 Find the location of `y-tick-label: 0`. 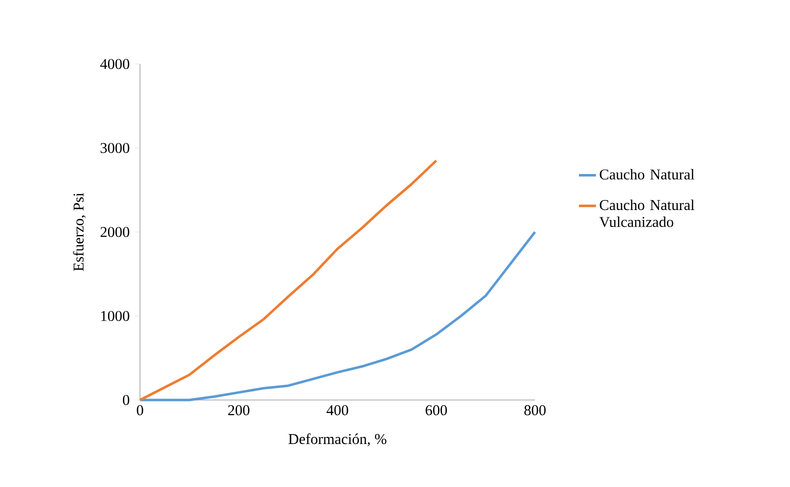

y-tick-label: 0 is located at coordinates (126, 400).